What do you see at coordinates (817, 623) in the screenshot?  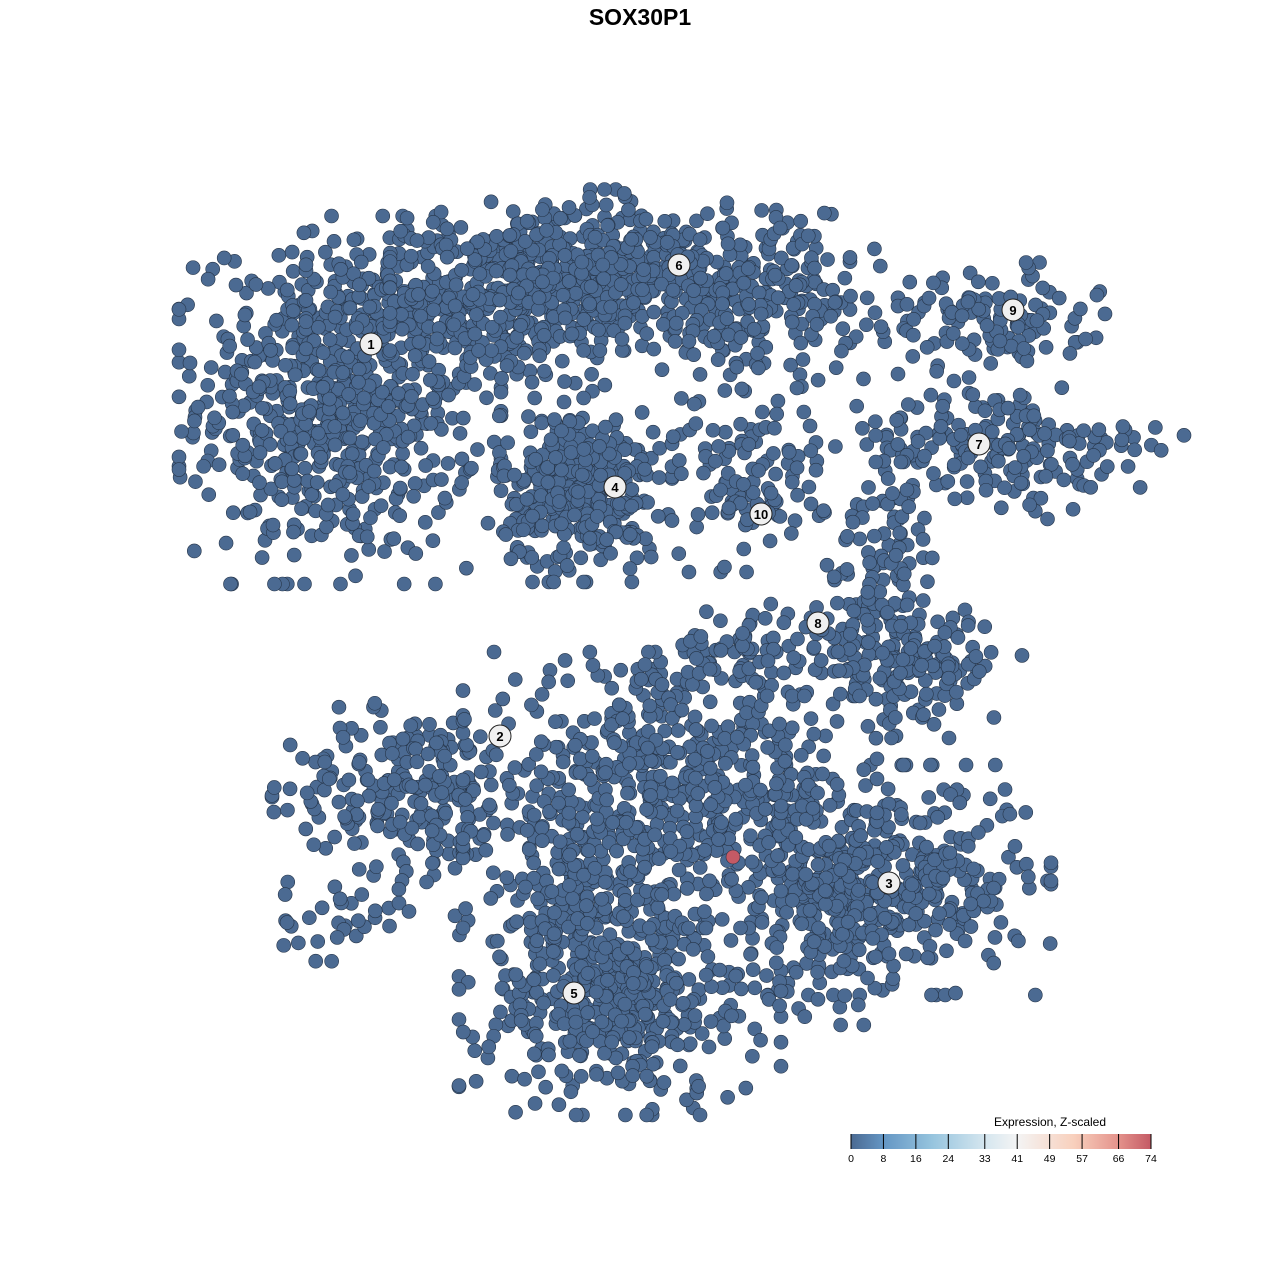 I see `svg-text: 8` at bounding box center [817, 623].